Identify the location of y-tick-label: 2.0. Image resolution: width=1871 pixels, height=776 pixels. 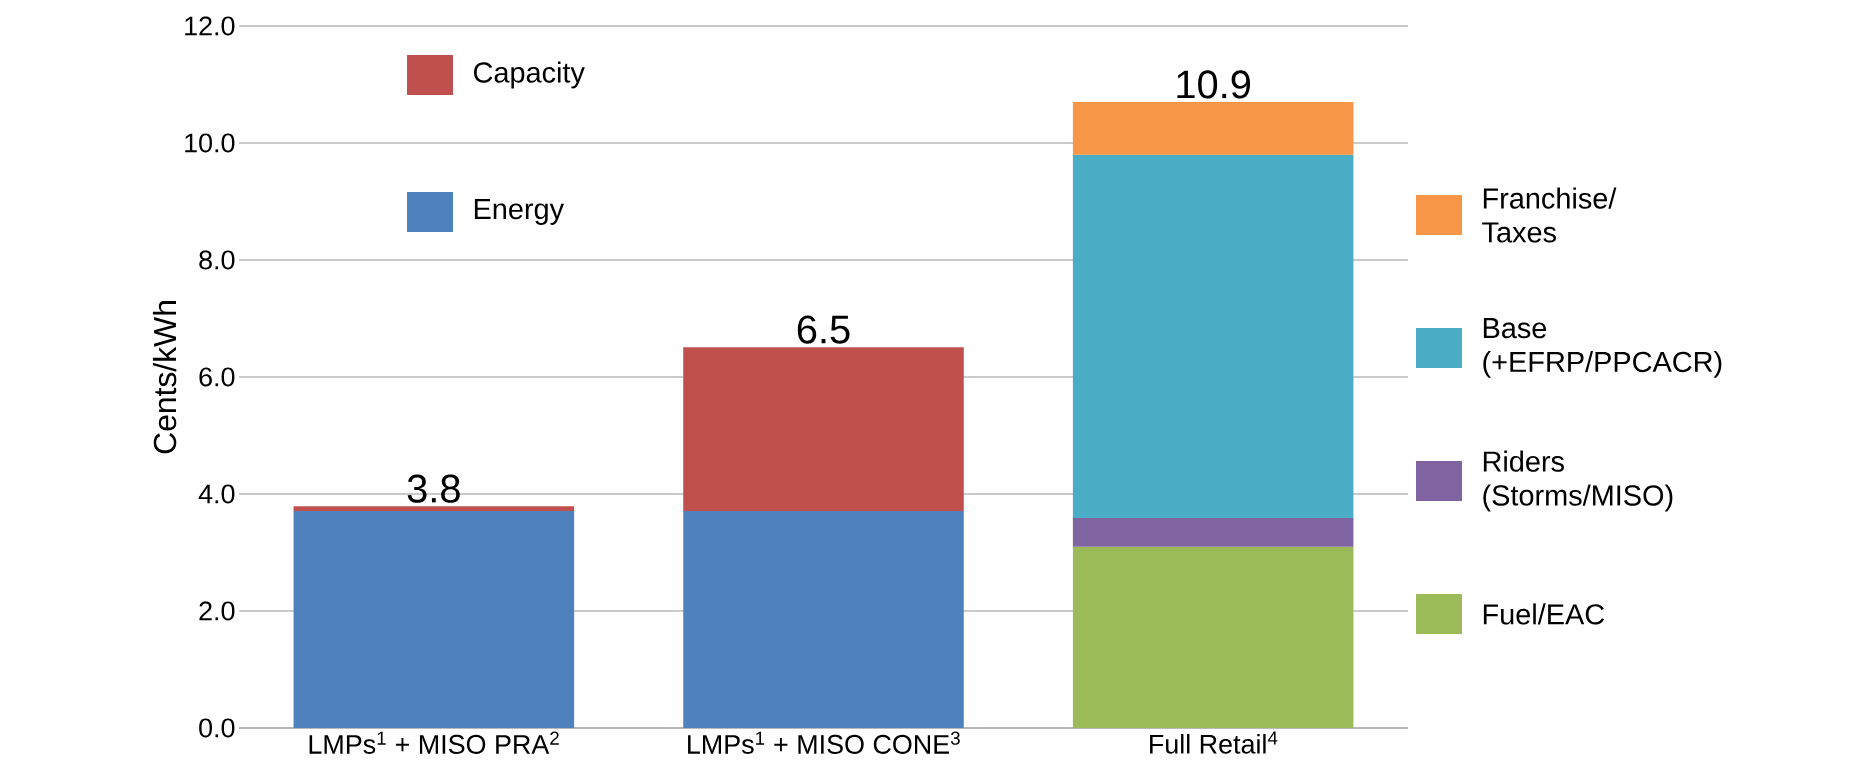
(217, 611).